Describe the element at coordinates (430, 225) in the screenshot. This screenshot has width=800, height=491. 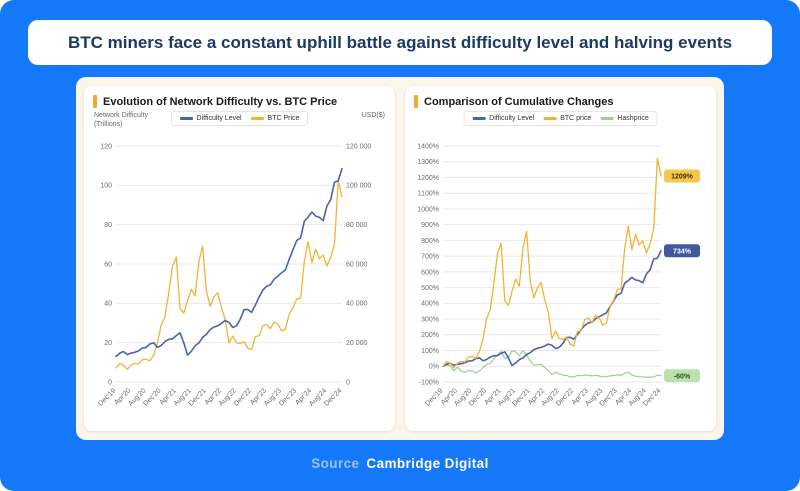
I see `svg-text: 900%` at that location.